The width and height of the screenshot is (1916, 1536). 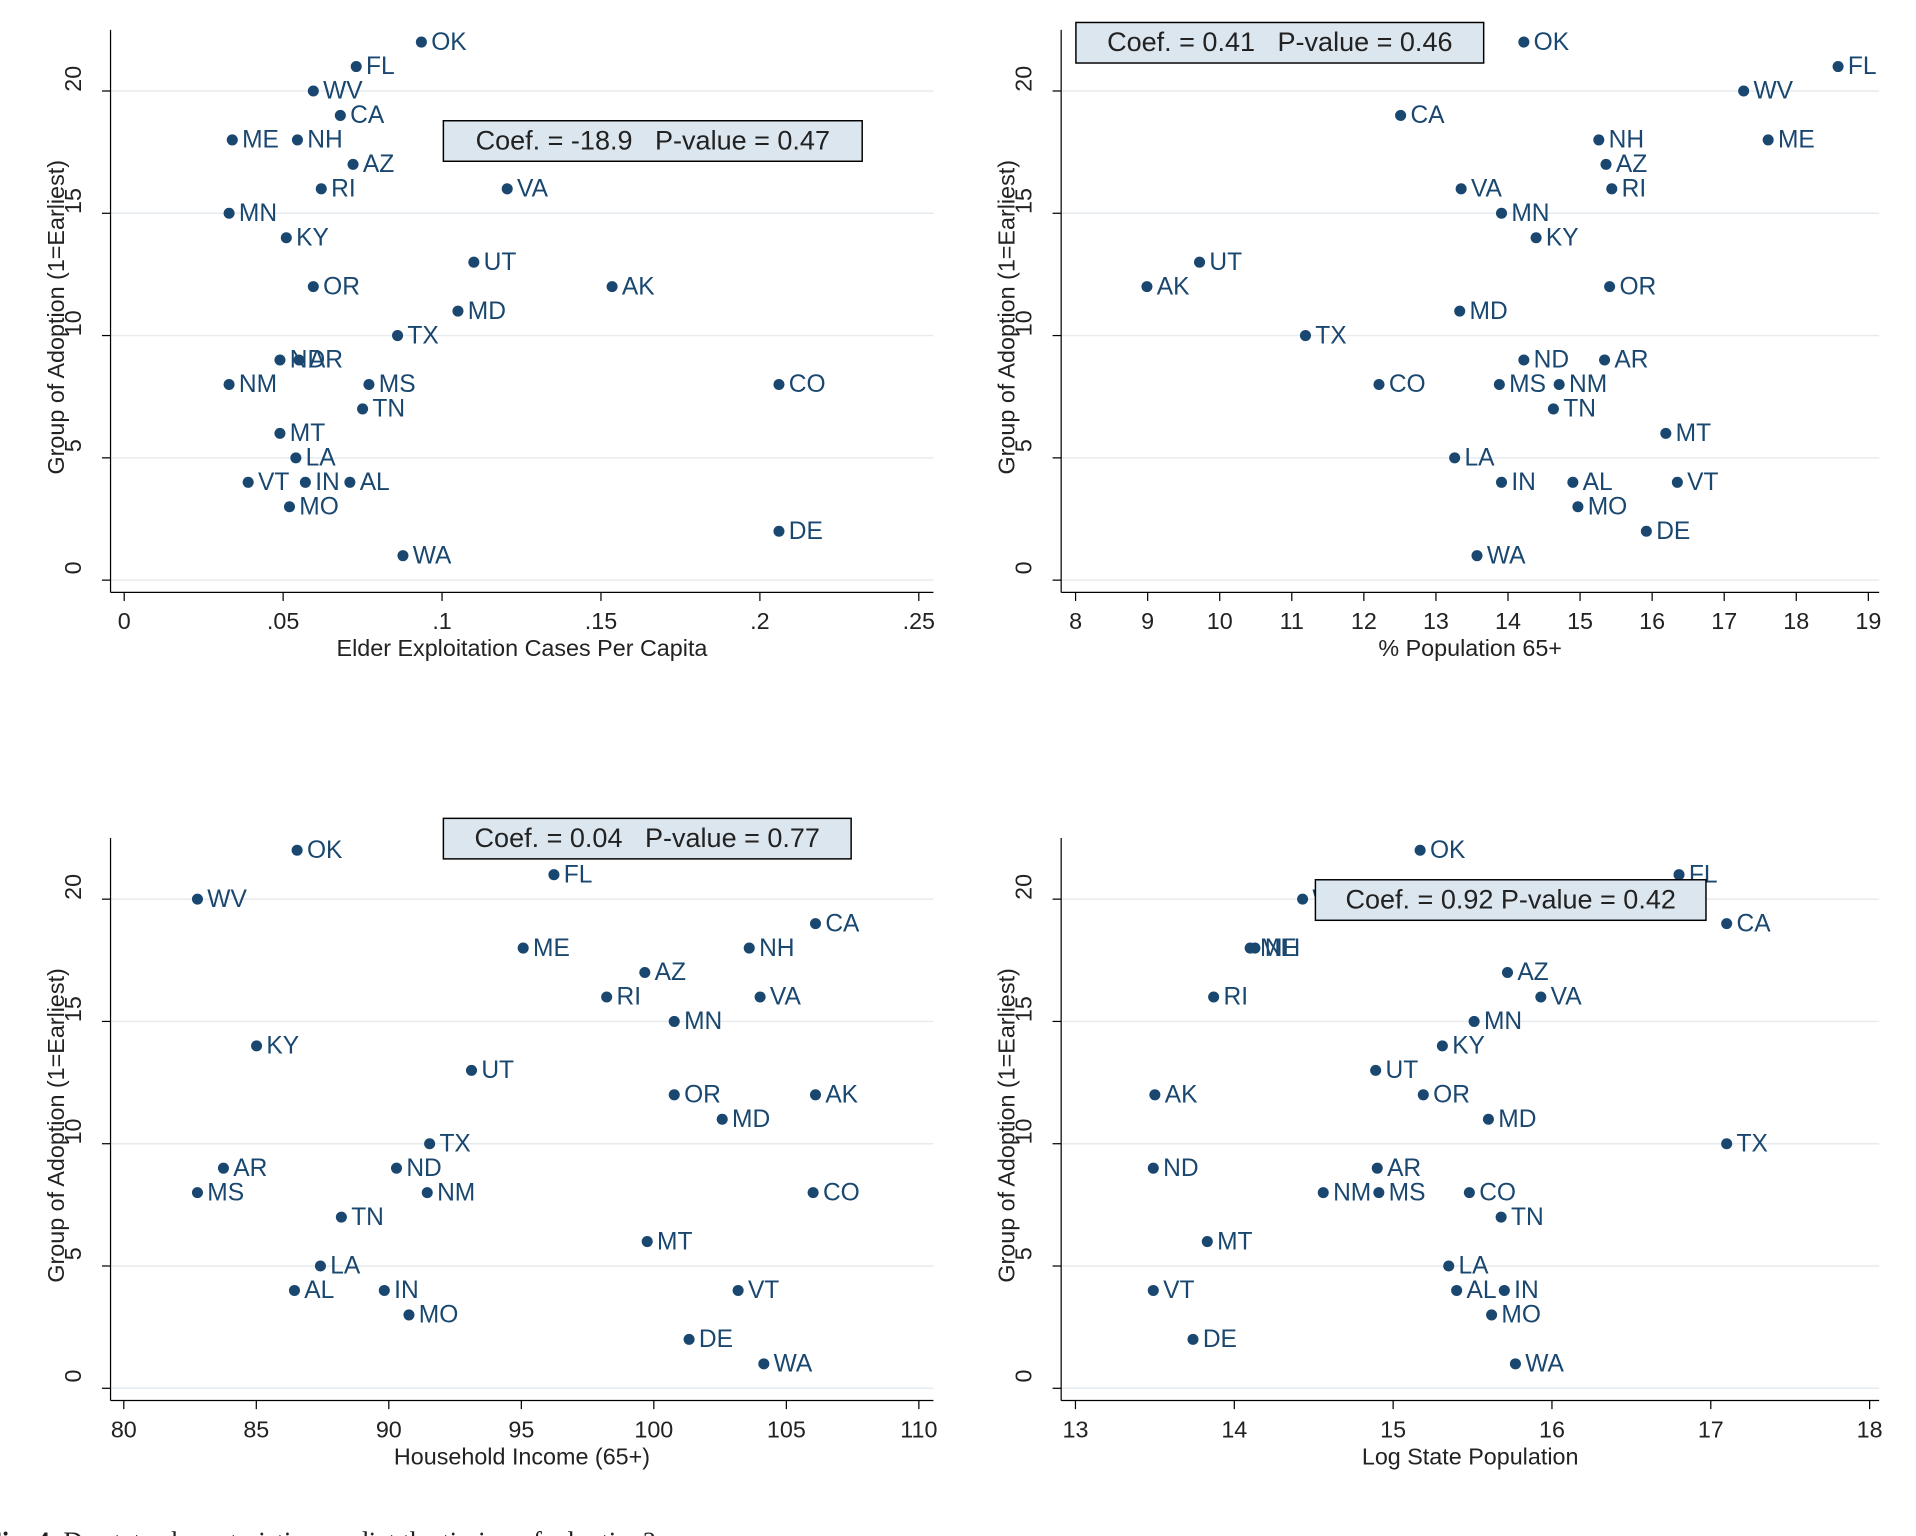 What do you see at coordinates (601, 621) in the screenshot?
I see `x-tick-label: .15` at bounding box center [601, 621].